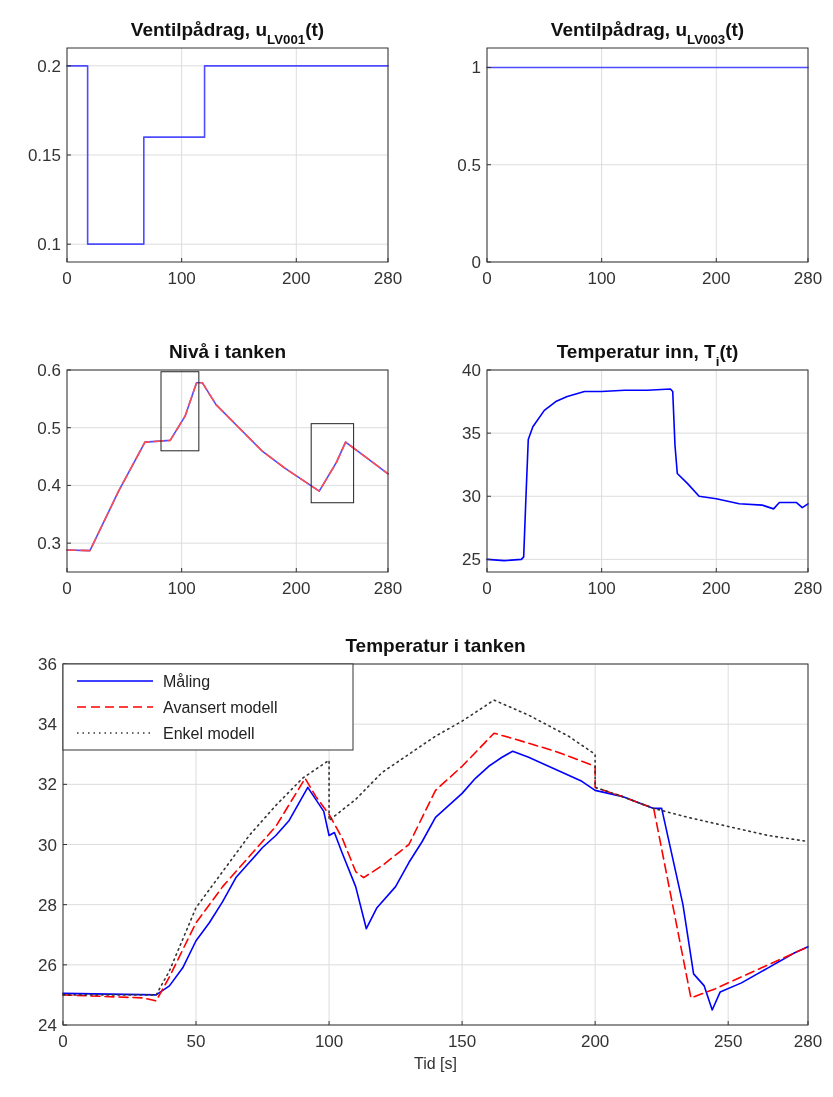 The height and width of the screenshot is (1097, 833). I want to click on x-tick-label: 50, so click(196, 1041).